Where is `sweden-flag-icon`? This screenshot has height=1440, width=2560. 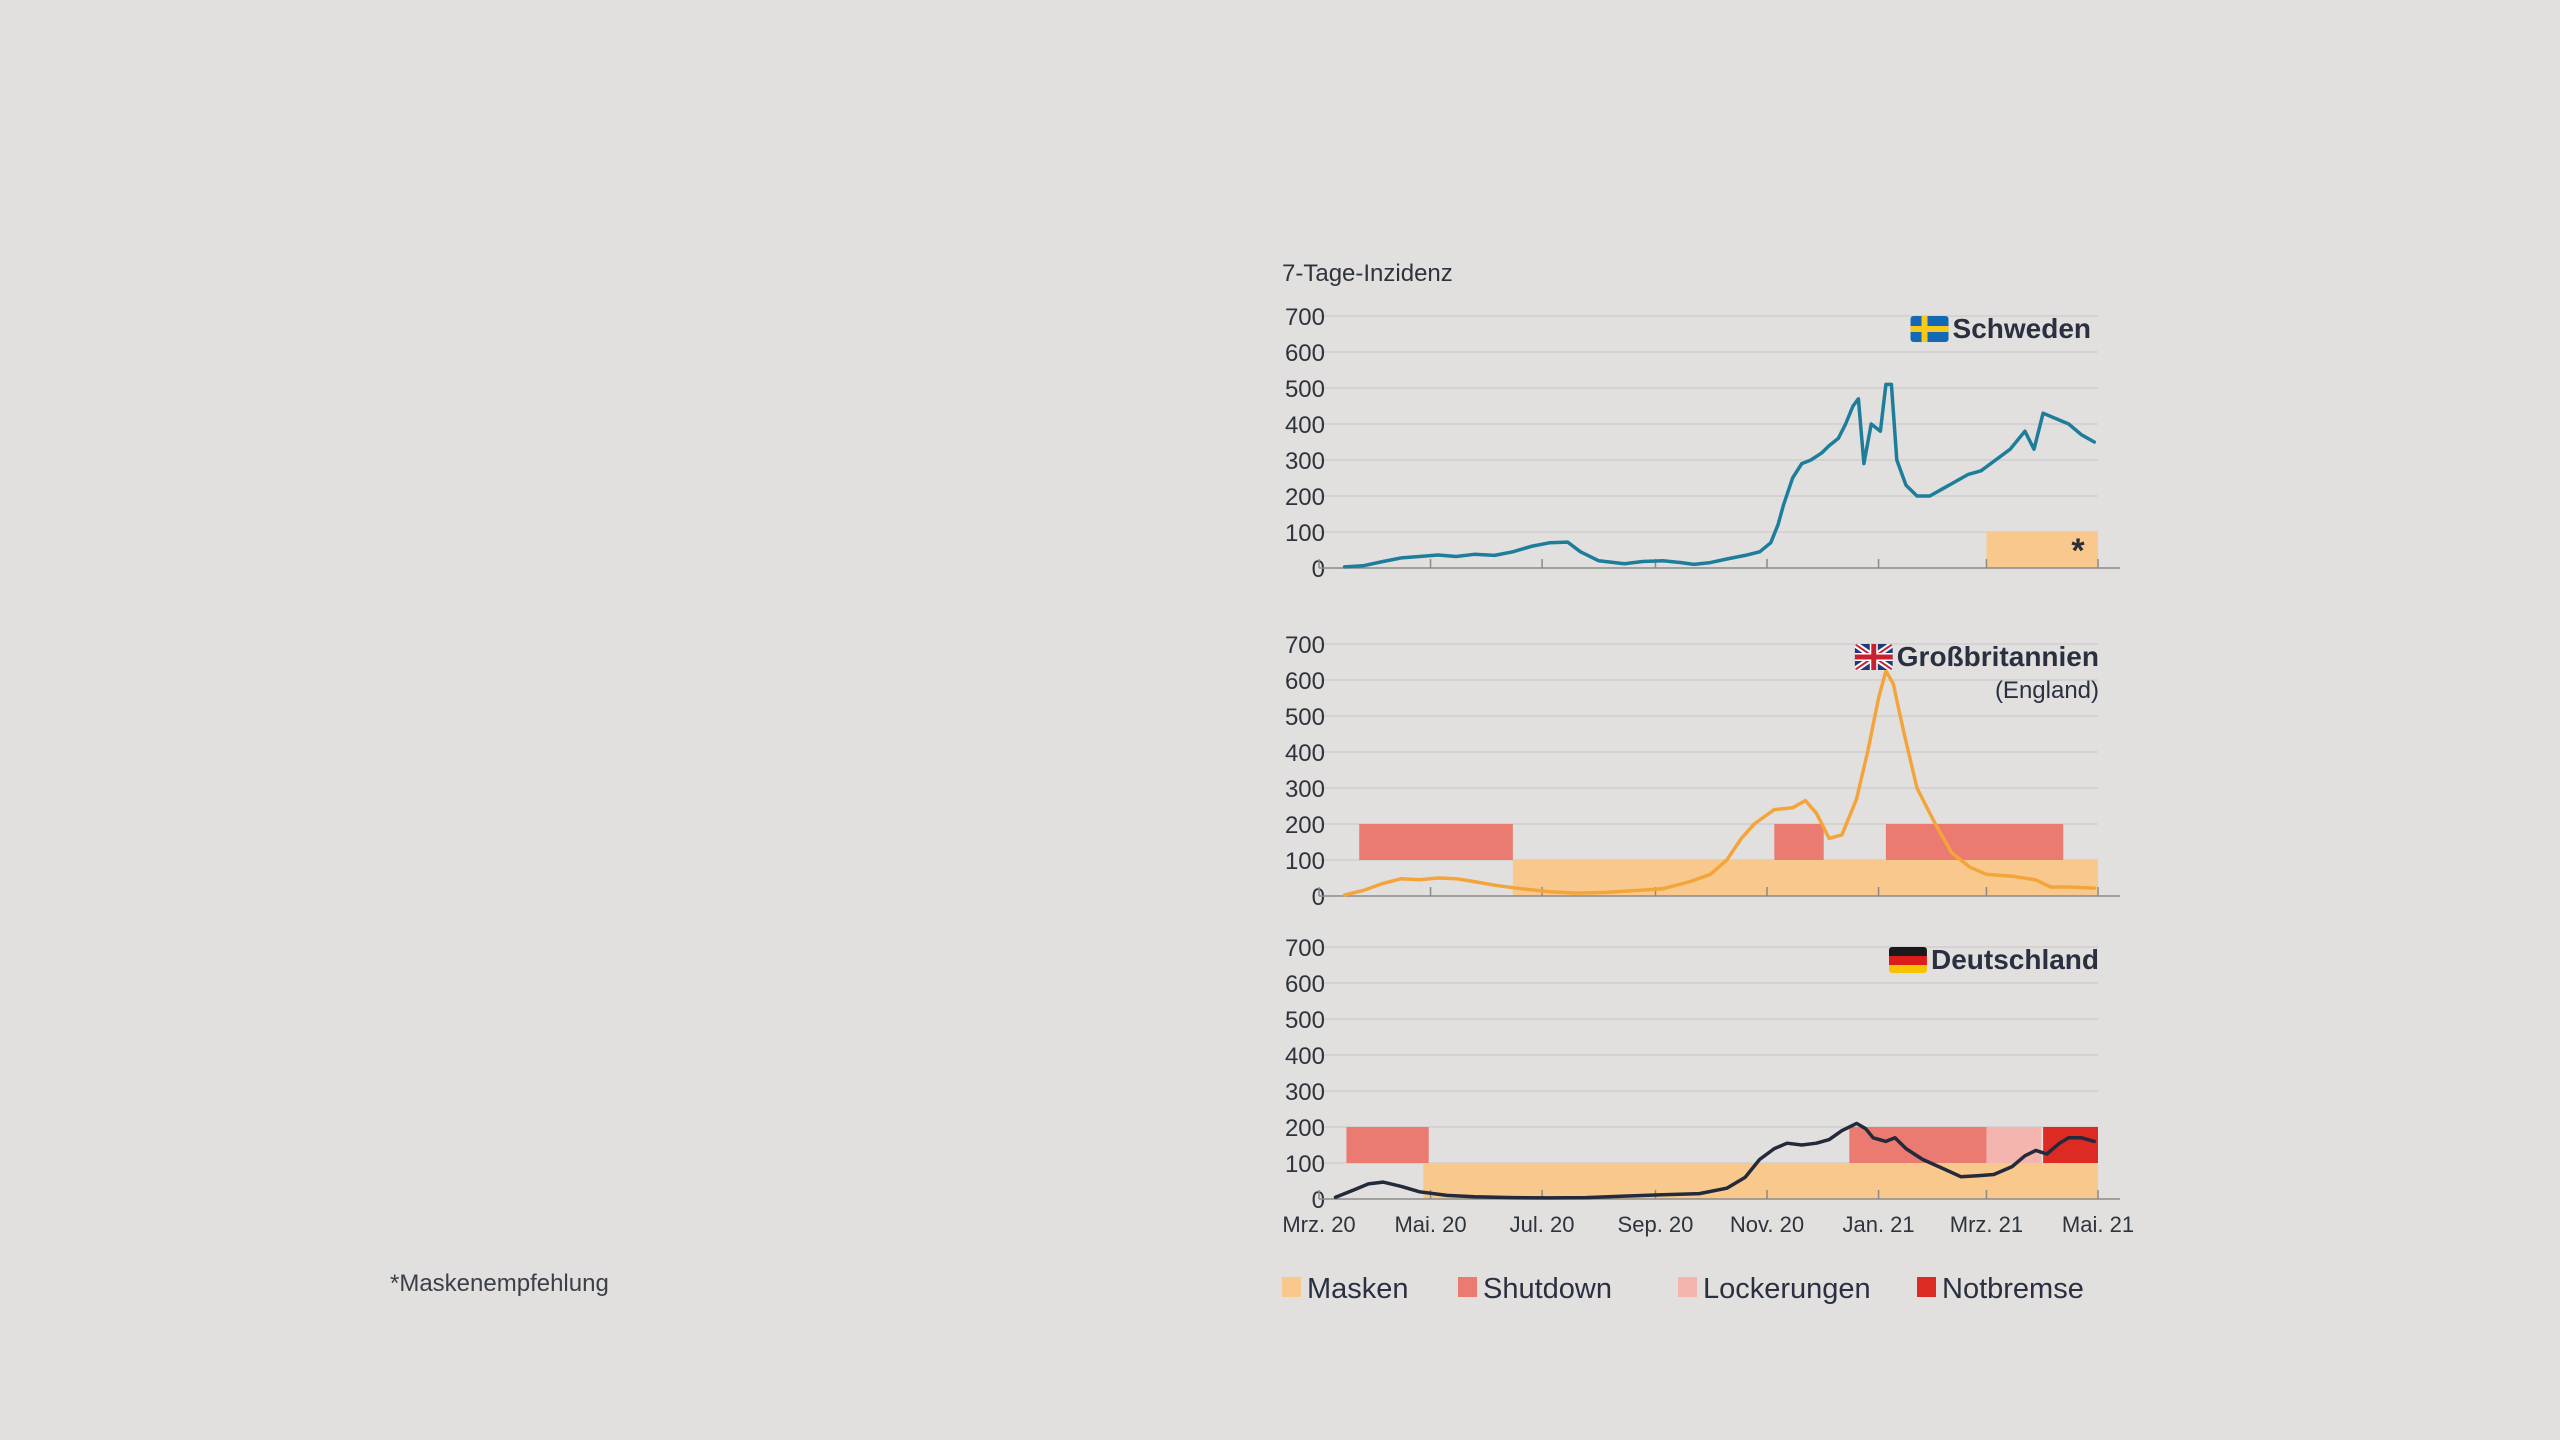 sweden-flag-icon is located at coordinates (1929, 329).